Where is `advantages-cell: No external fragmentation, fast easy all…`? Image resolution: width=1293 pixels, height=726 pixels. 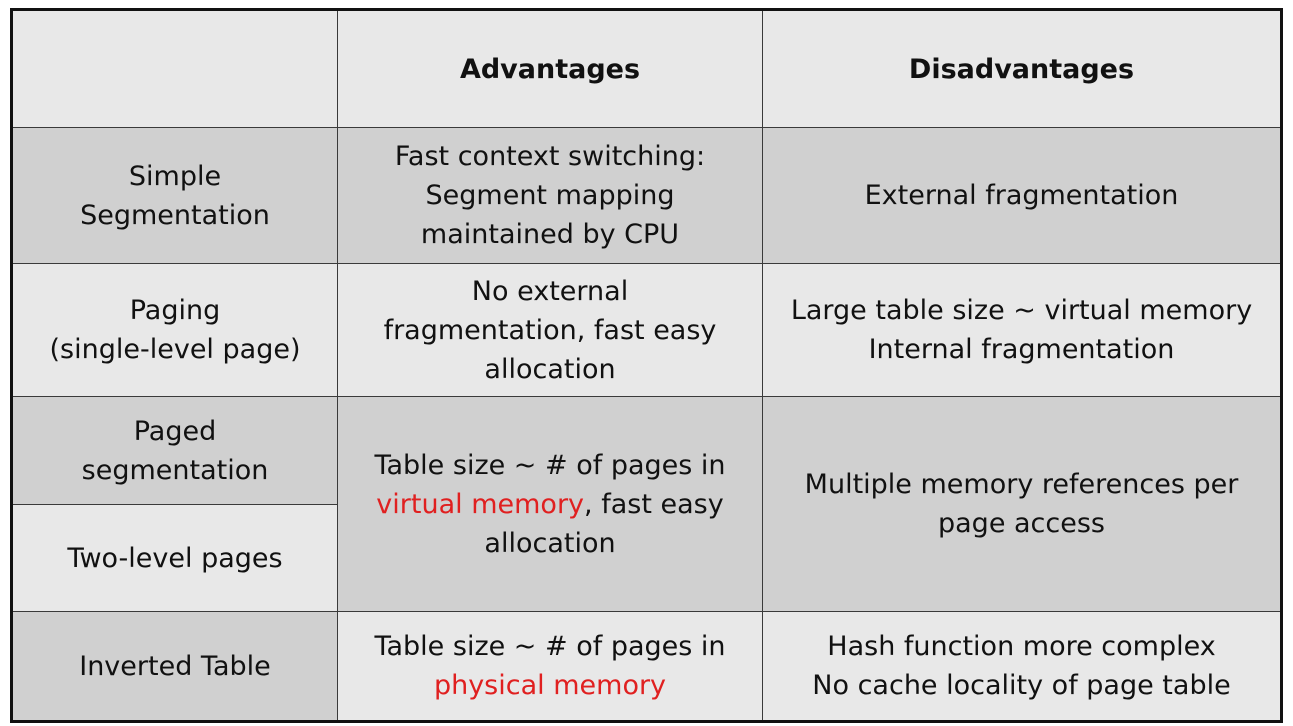 advantages-cell: No external fragmentation, fast easy all… is located at coordinates (550, 330).